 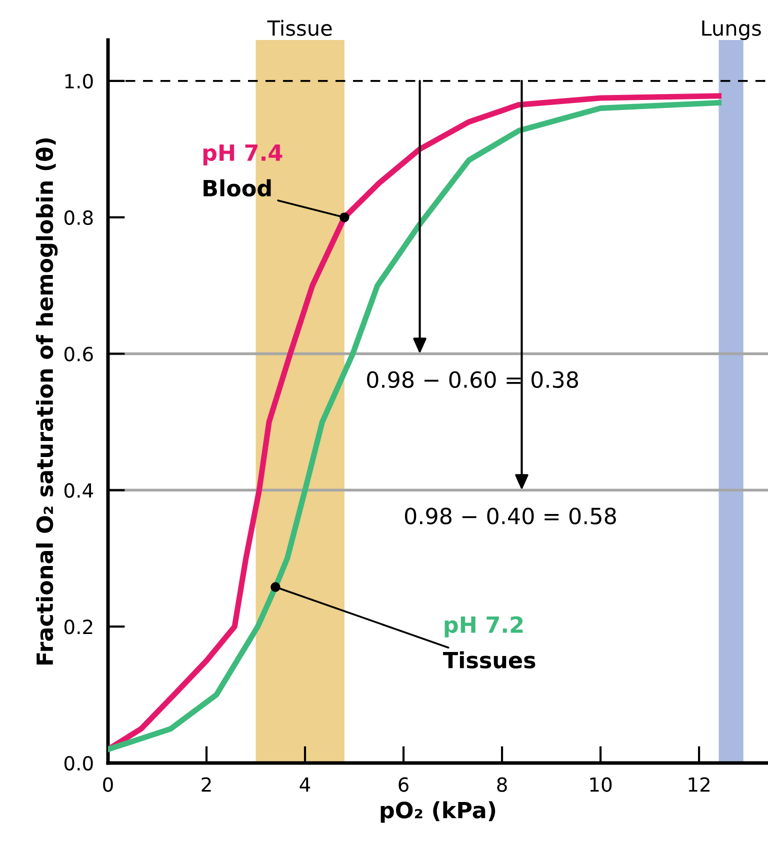 I want to click on text: pH 7.2, so click(x=483, y=627).